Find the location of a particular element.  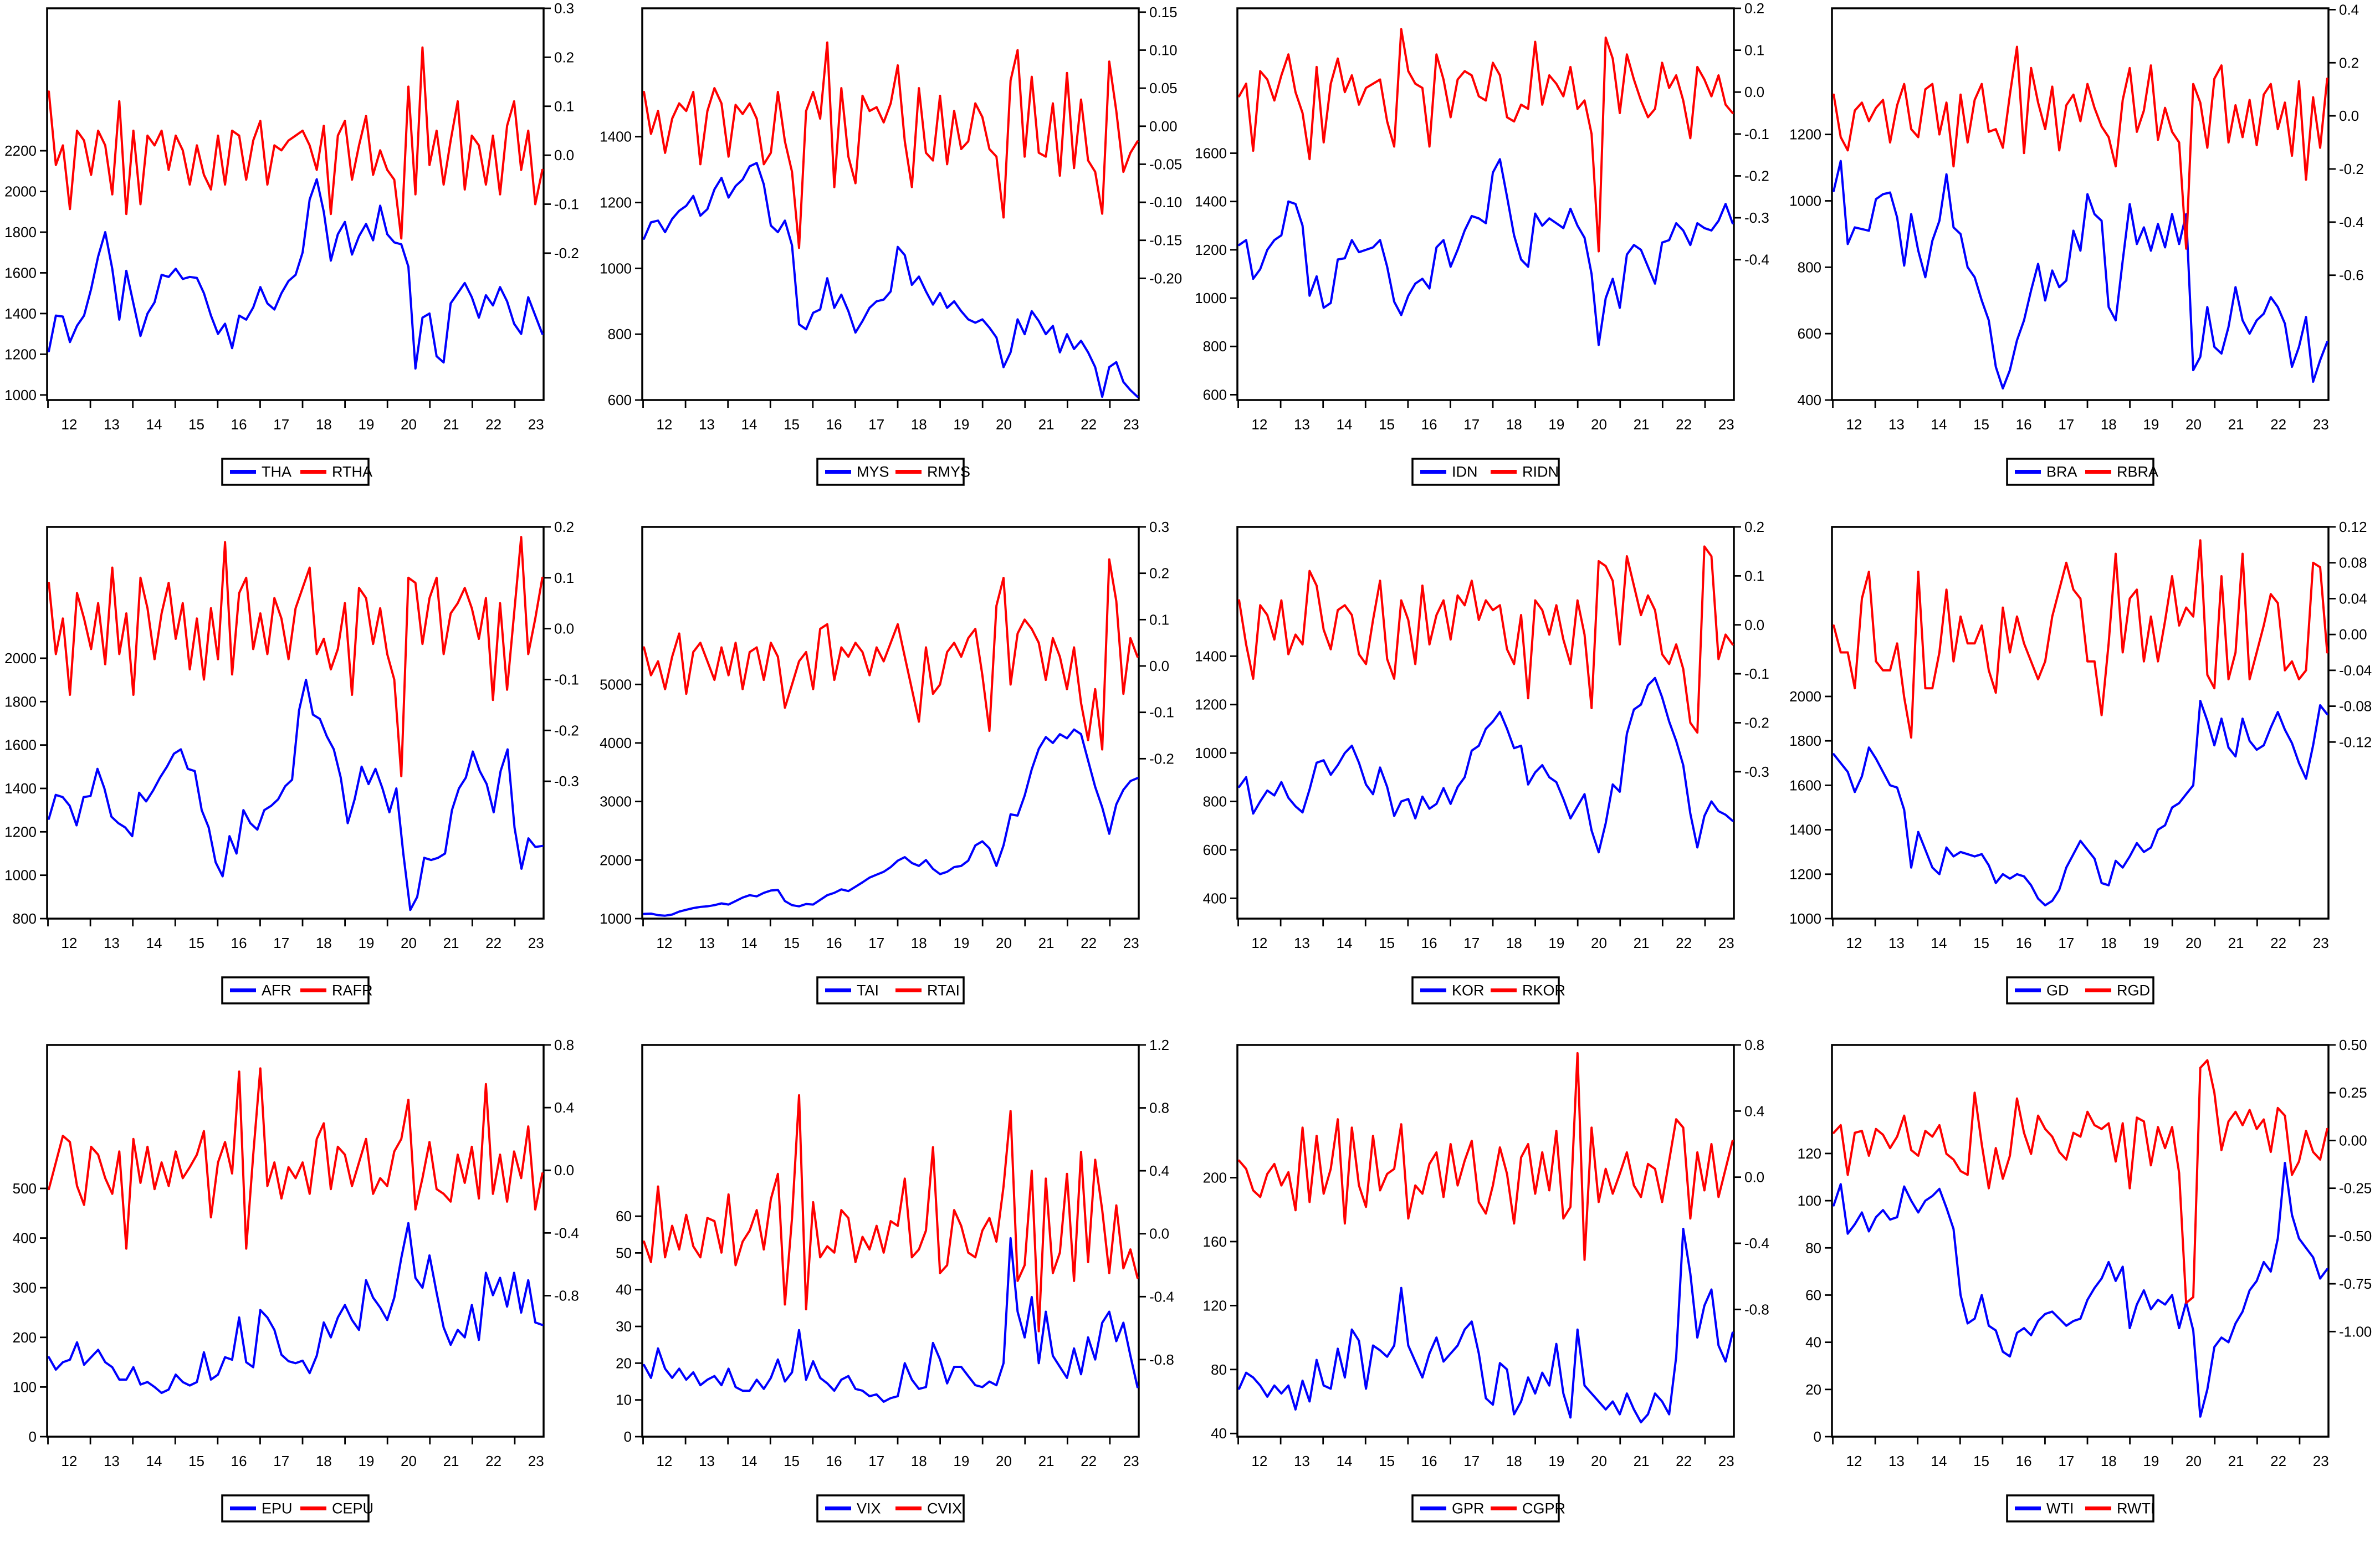

left-axis-label: 800 is located at coordinates (25, 918).